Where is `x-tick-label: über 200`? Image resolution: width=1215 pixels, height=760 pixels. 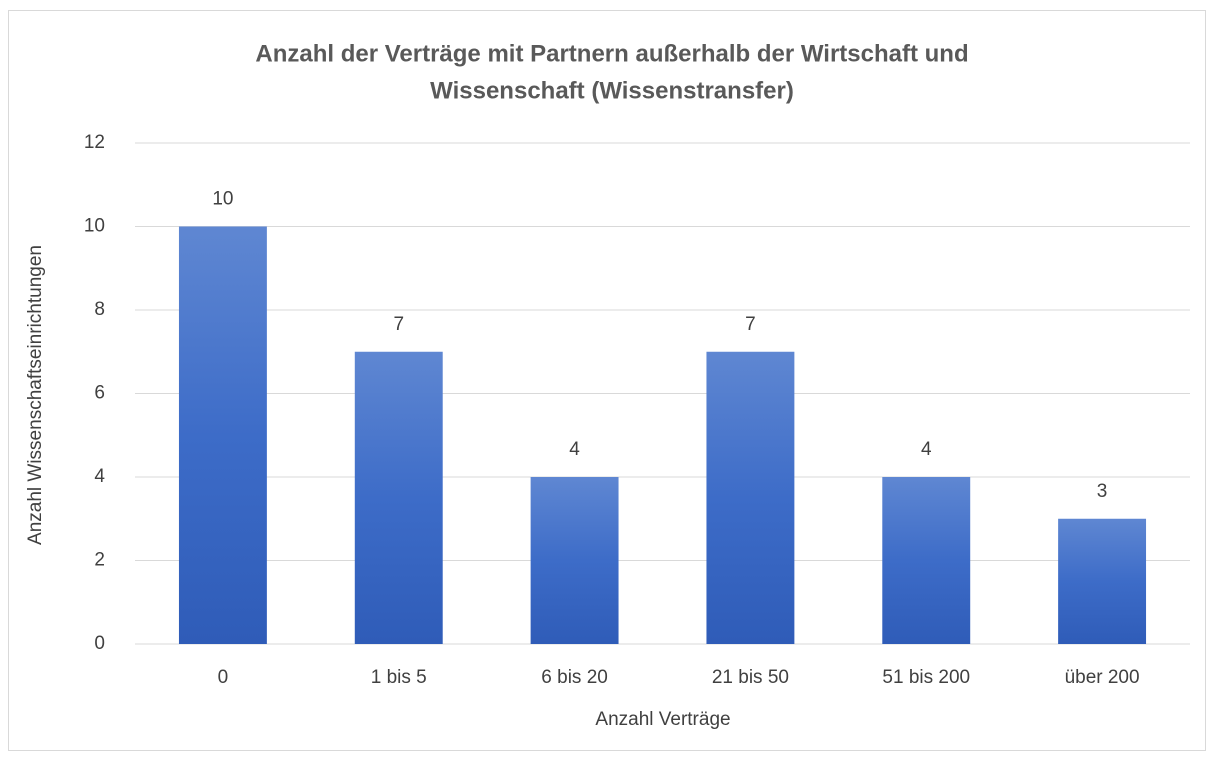
x-tick-label: über 200 is located at coordinates (1102, 677).